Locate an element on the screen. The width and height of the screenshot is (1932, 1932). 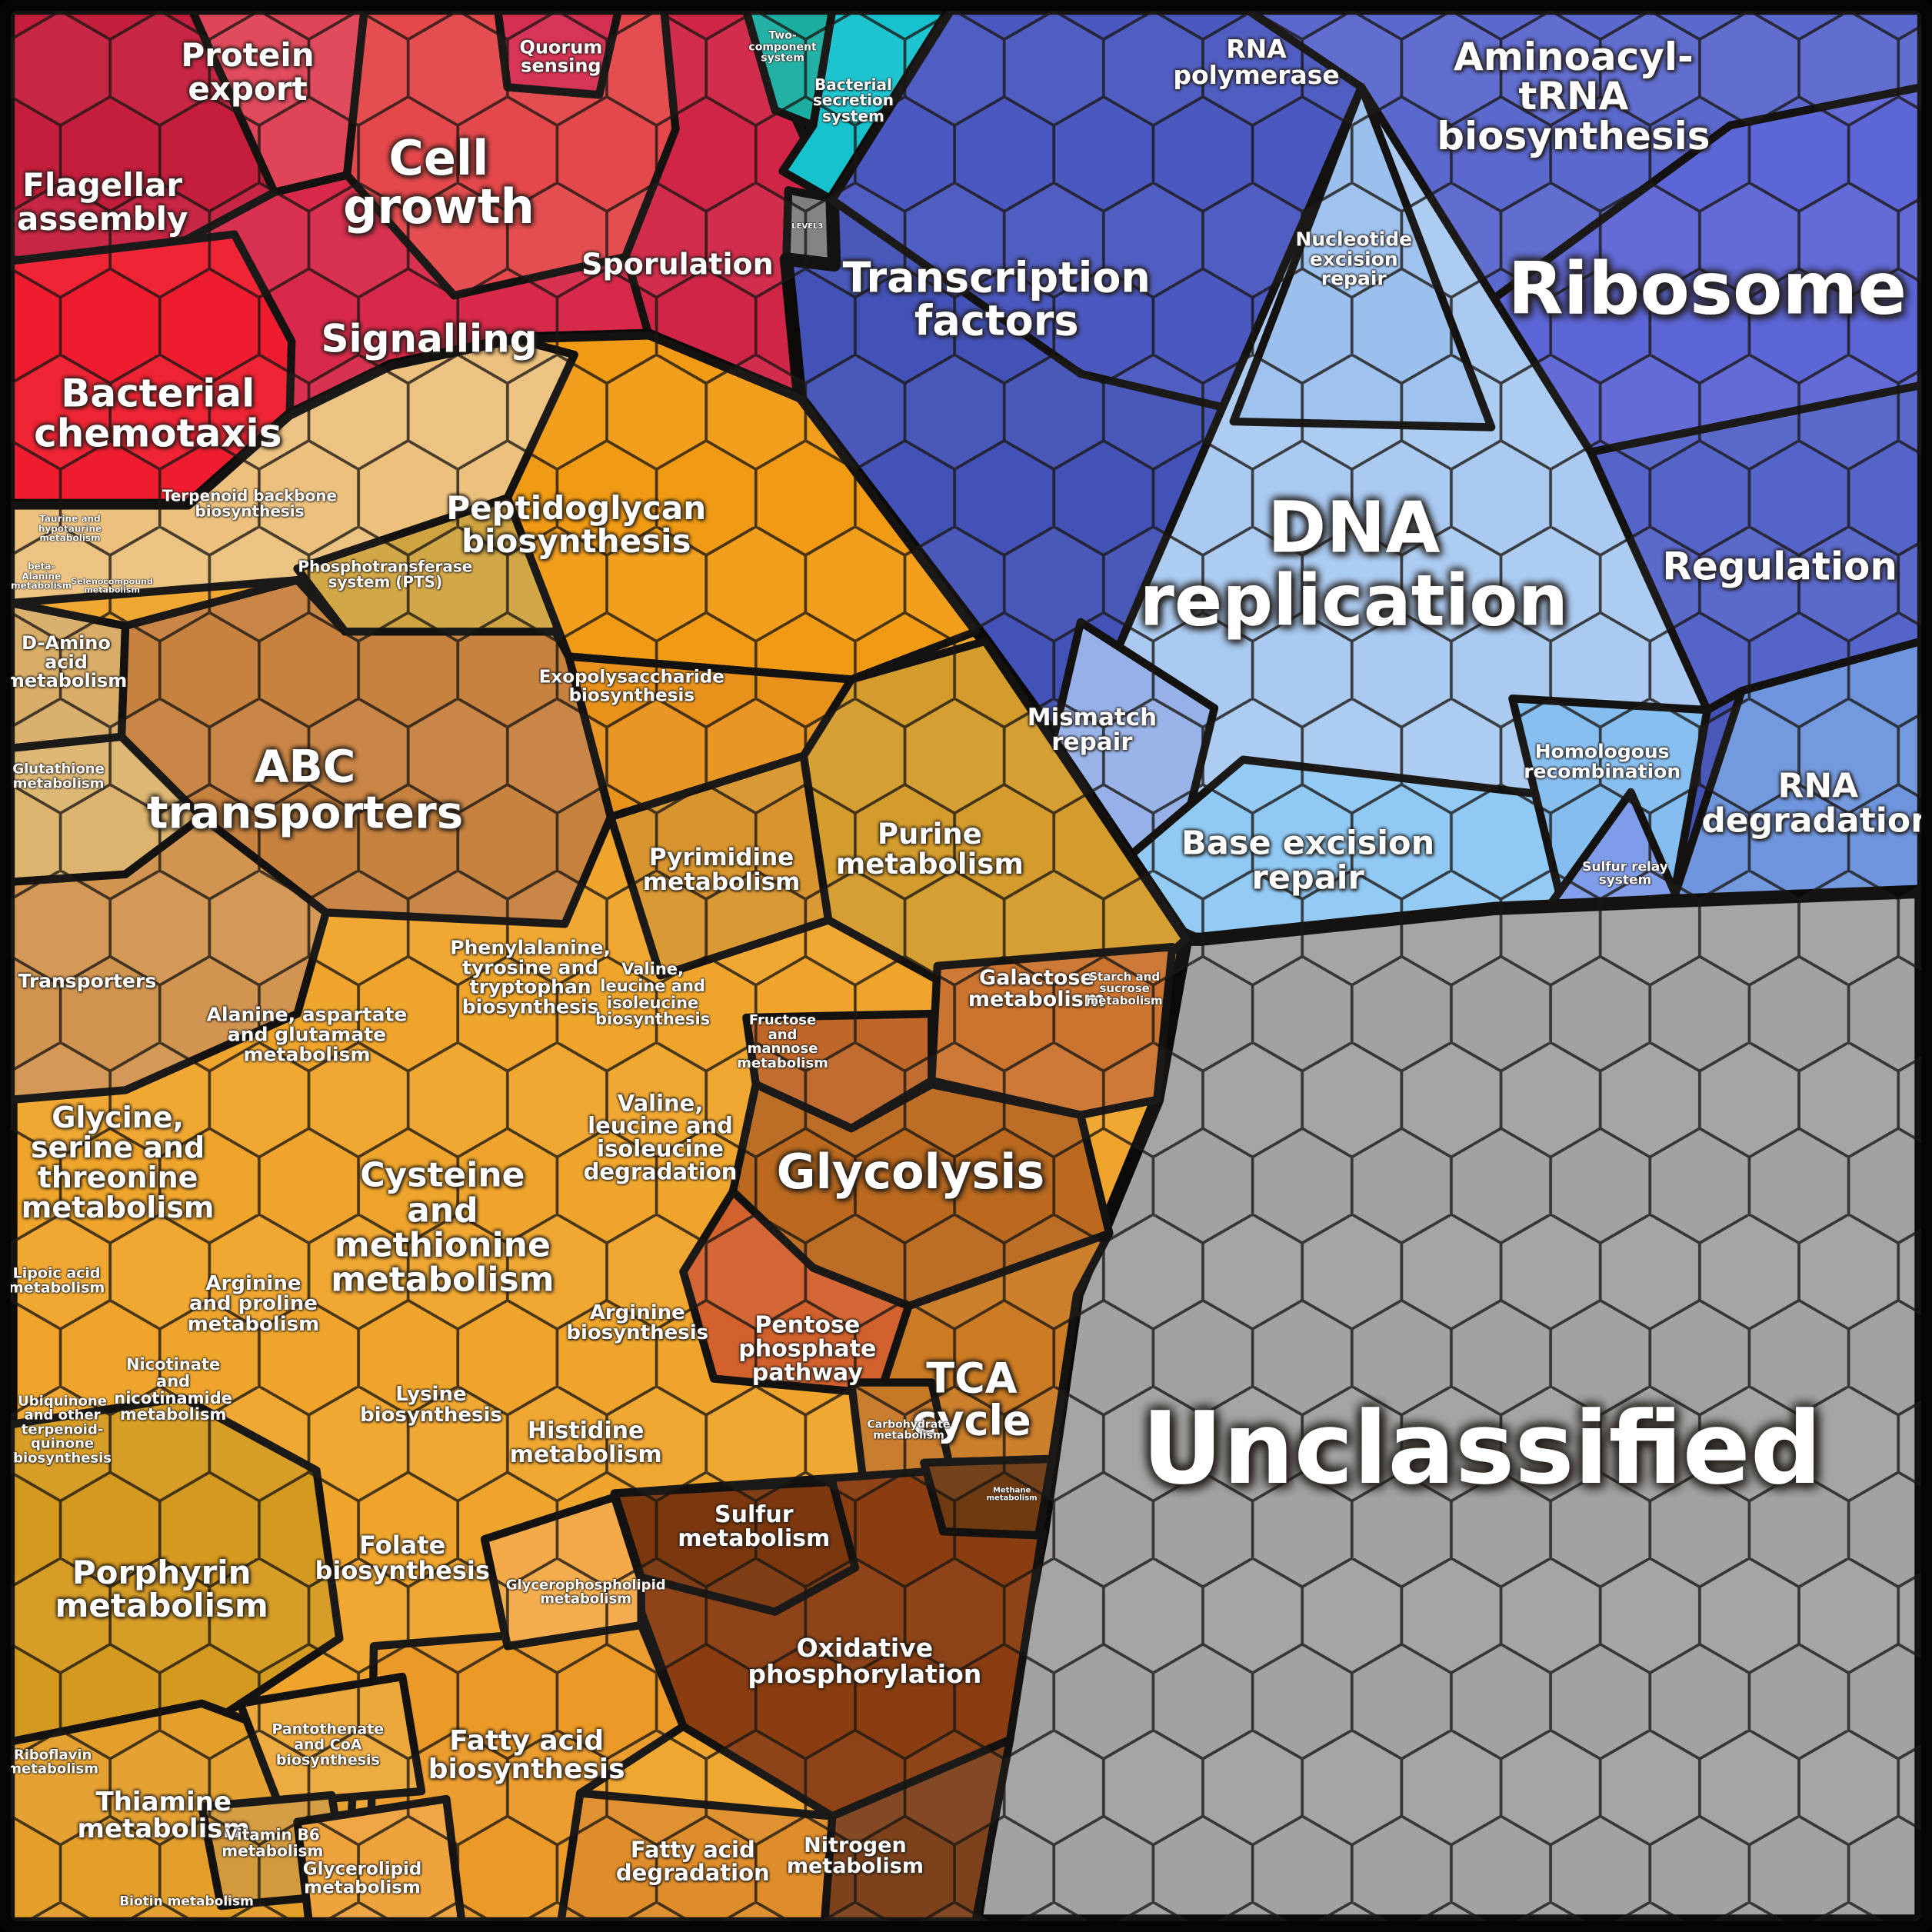
pantothenate-coa-biosynthesis-region is located at coordinates (330, 1739).